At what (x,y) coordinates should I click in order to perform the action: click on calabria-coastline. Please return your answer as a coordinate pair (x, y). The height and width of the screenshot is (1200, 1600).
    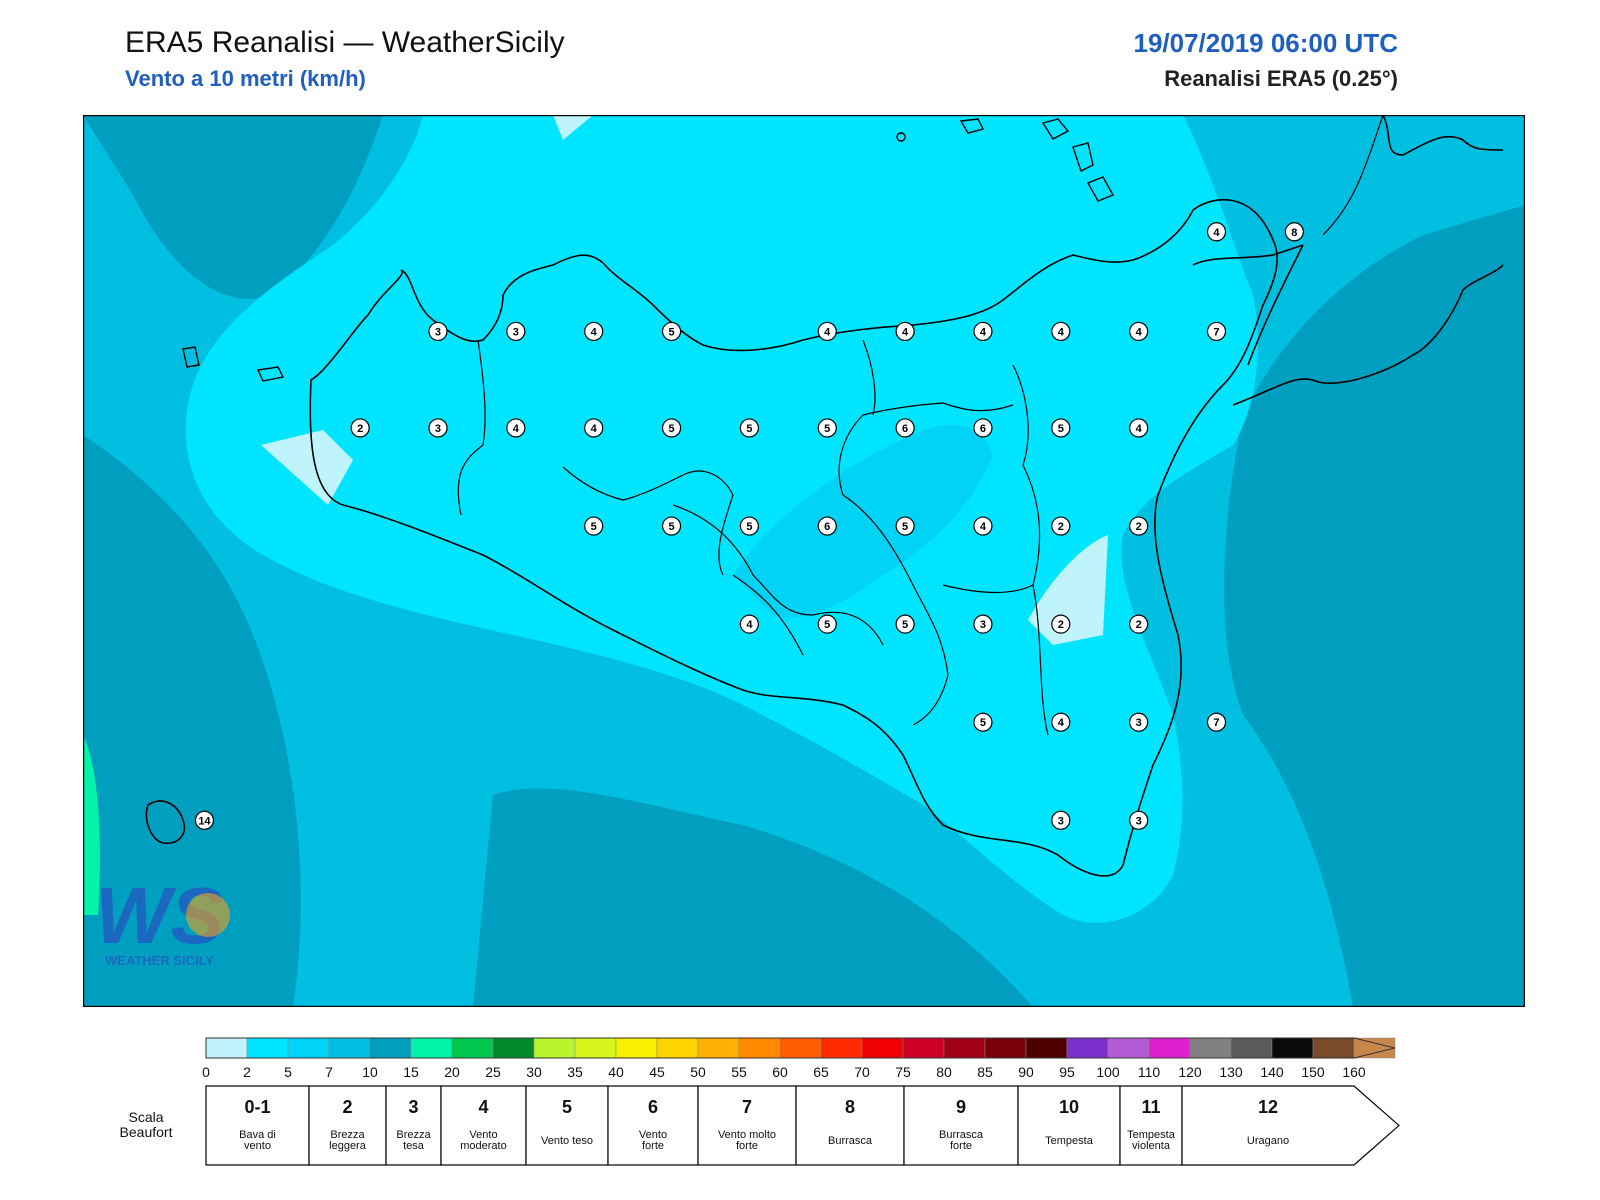
    Looking at the image, I should click on (1348, 260).